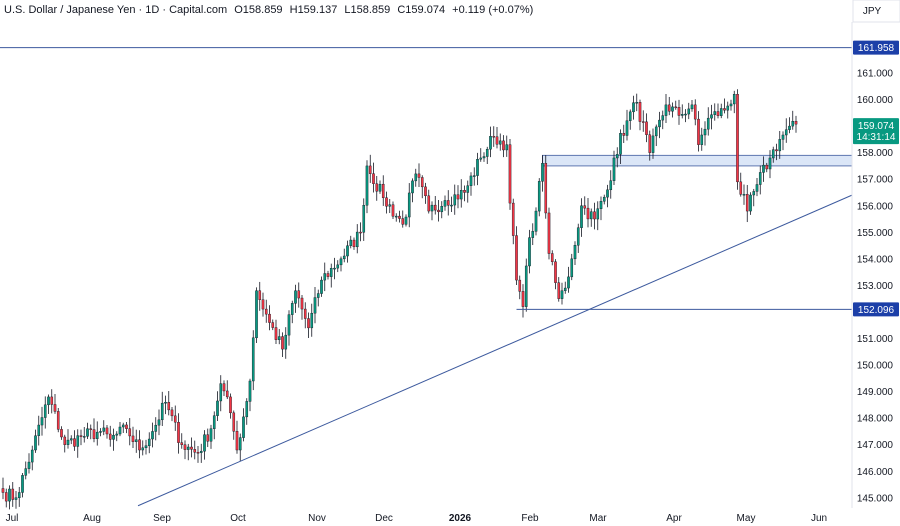 The image size is (900, 526). What do you see at coordinates (876, 47) in the screenshot?
I see `level-badge-high` at bounding box center [876, 47].